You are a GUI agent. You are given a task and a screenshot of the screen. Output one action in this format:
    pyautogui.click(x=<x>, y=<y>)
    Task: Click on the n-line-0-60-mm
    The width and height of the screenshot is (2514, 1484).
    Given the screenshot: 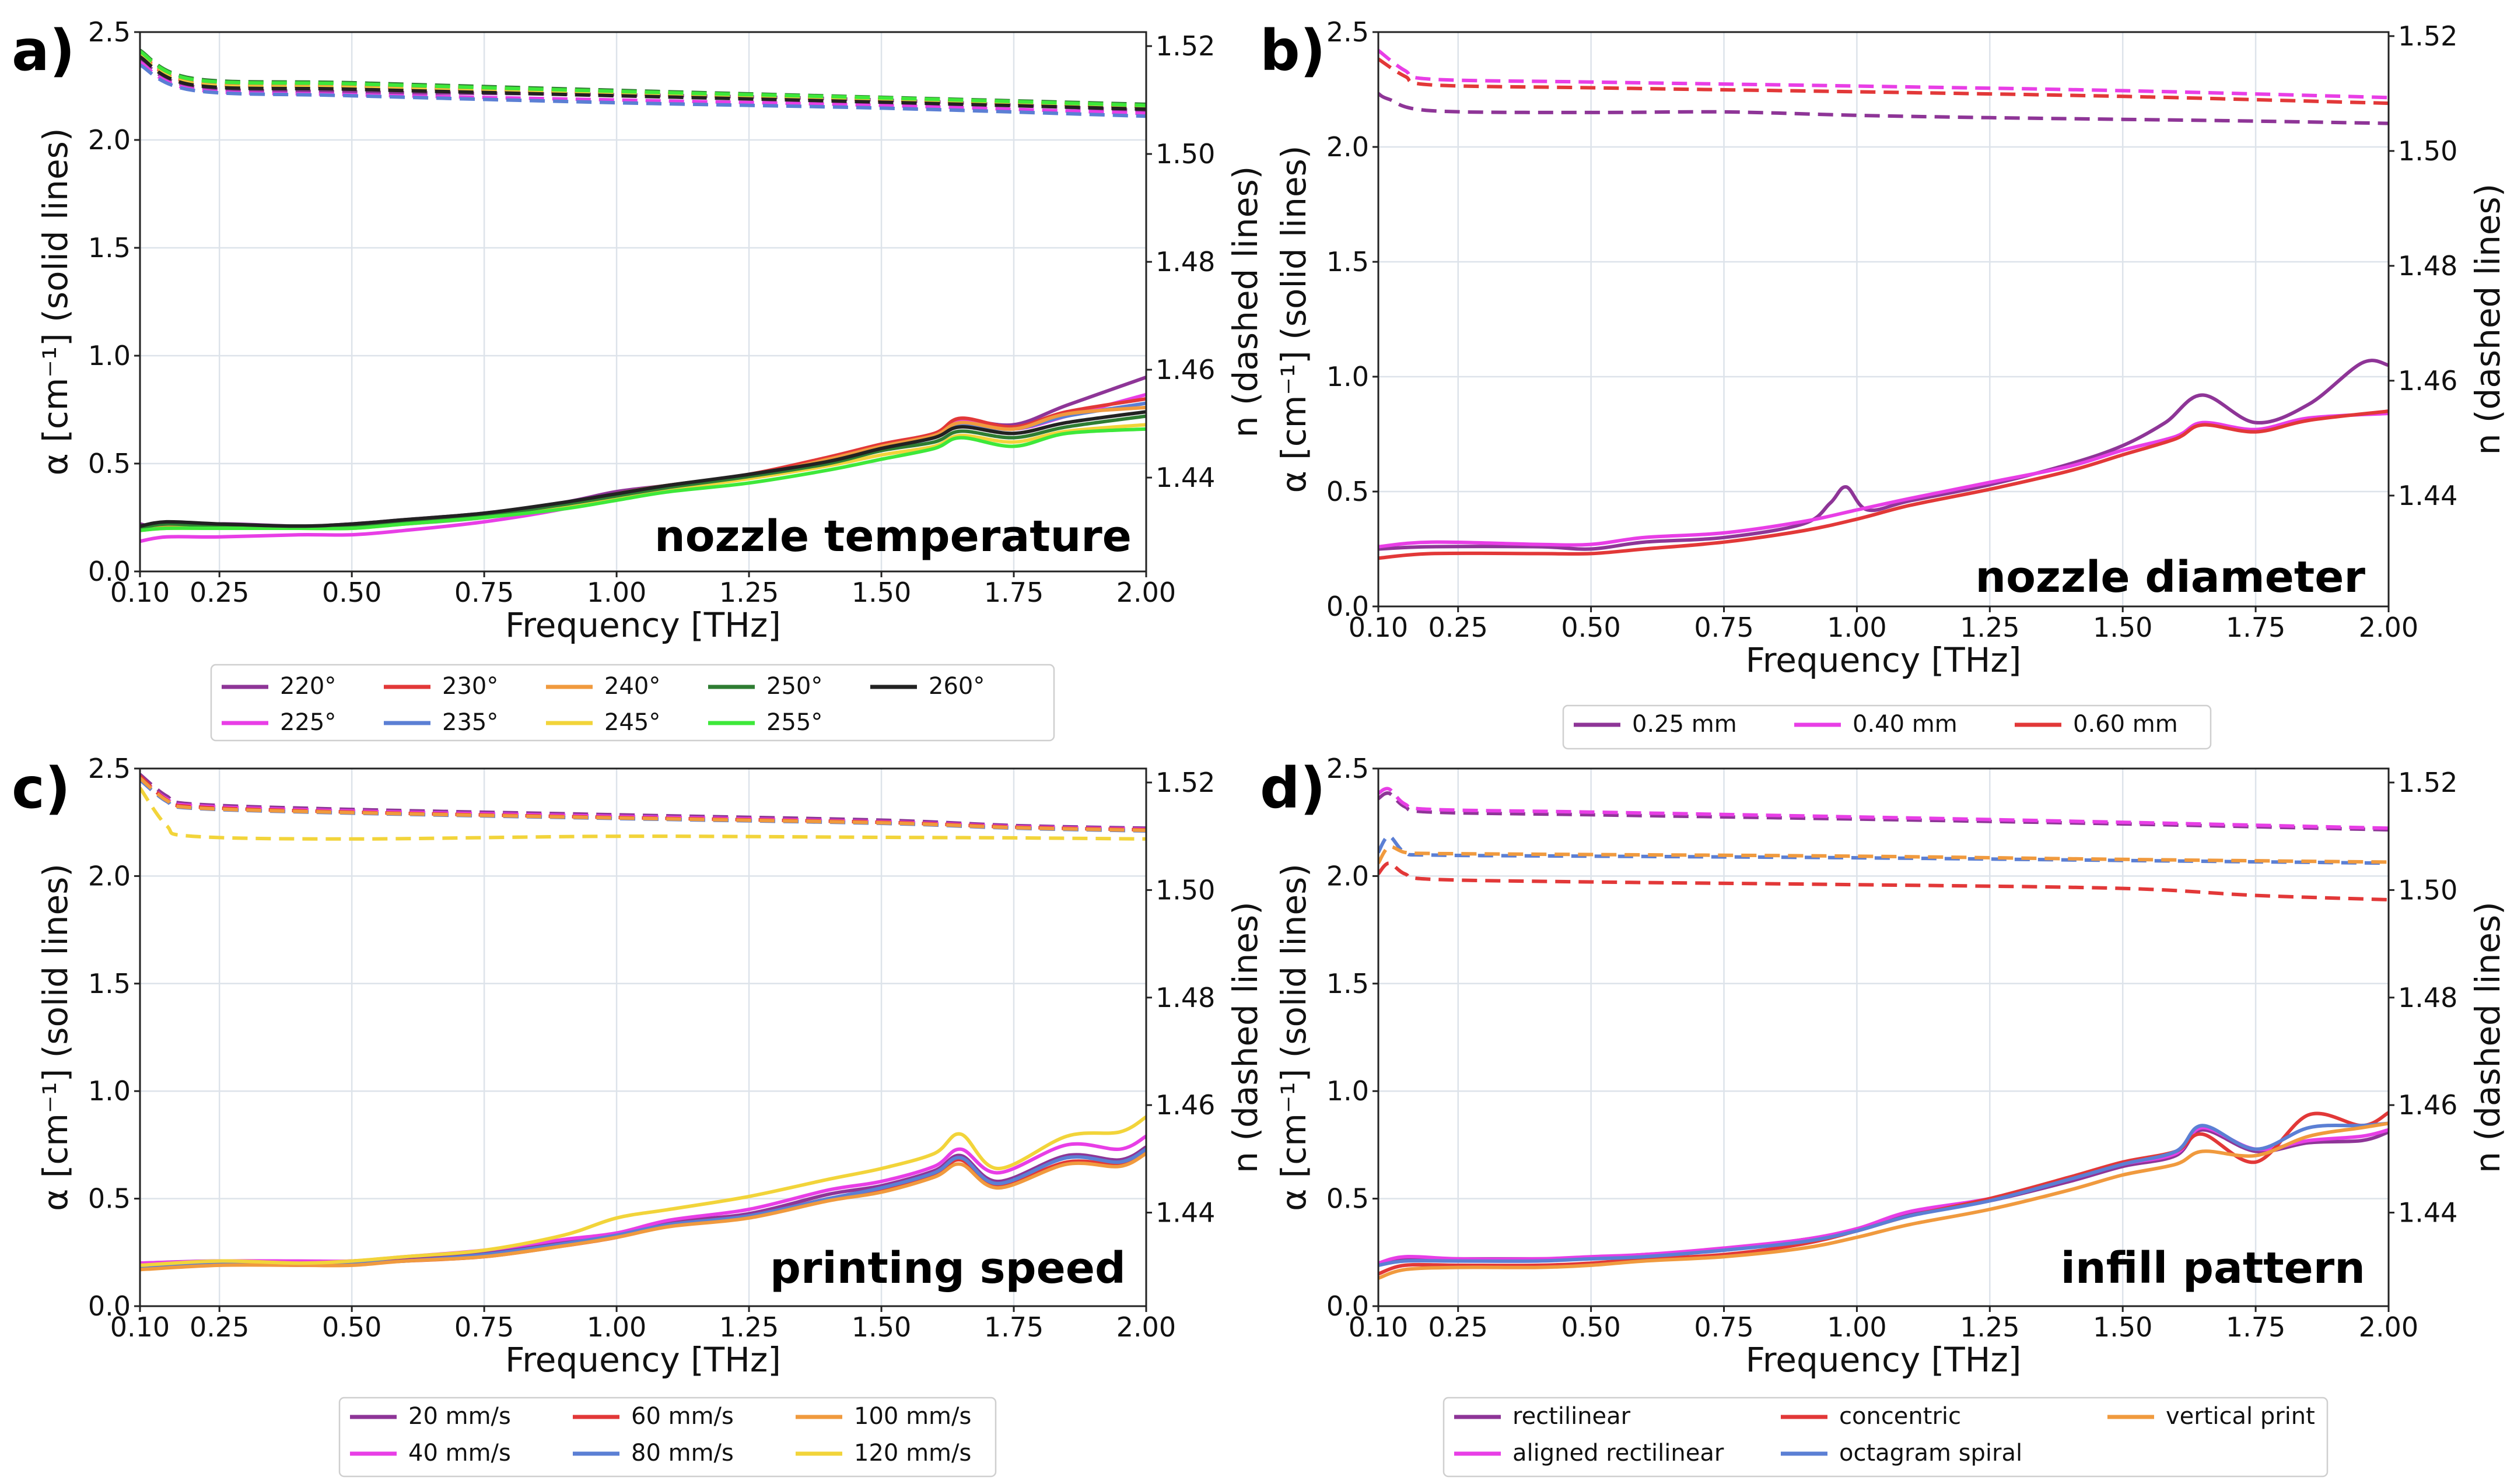 What is the action you would take?
    pyautogui.click(x=1883, y=82)
    